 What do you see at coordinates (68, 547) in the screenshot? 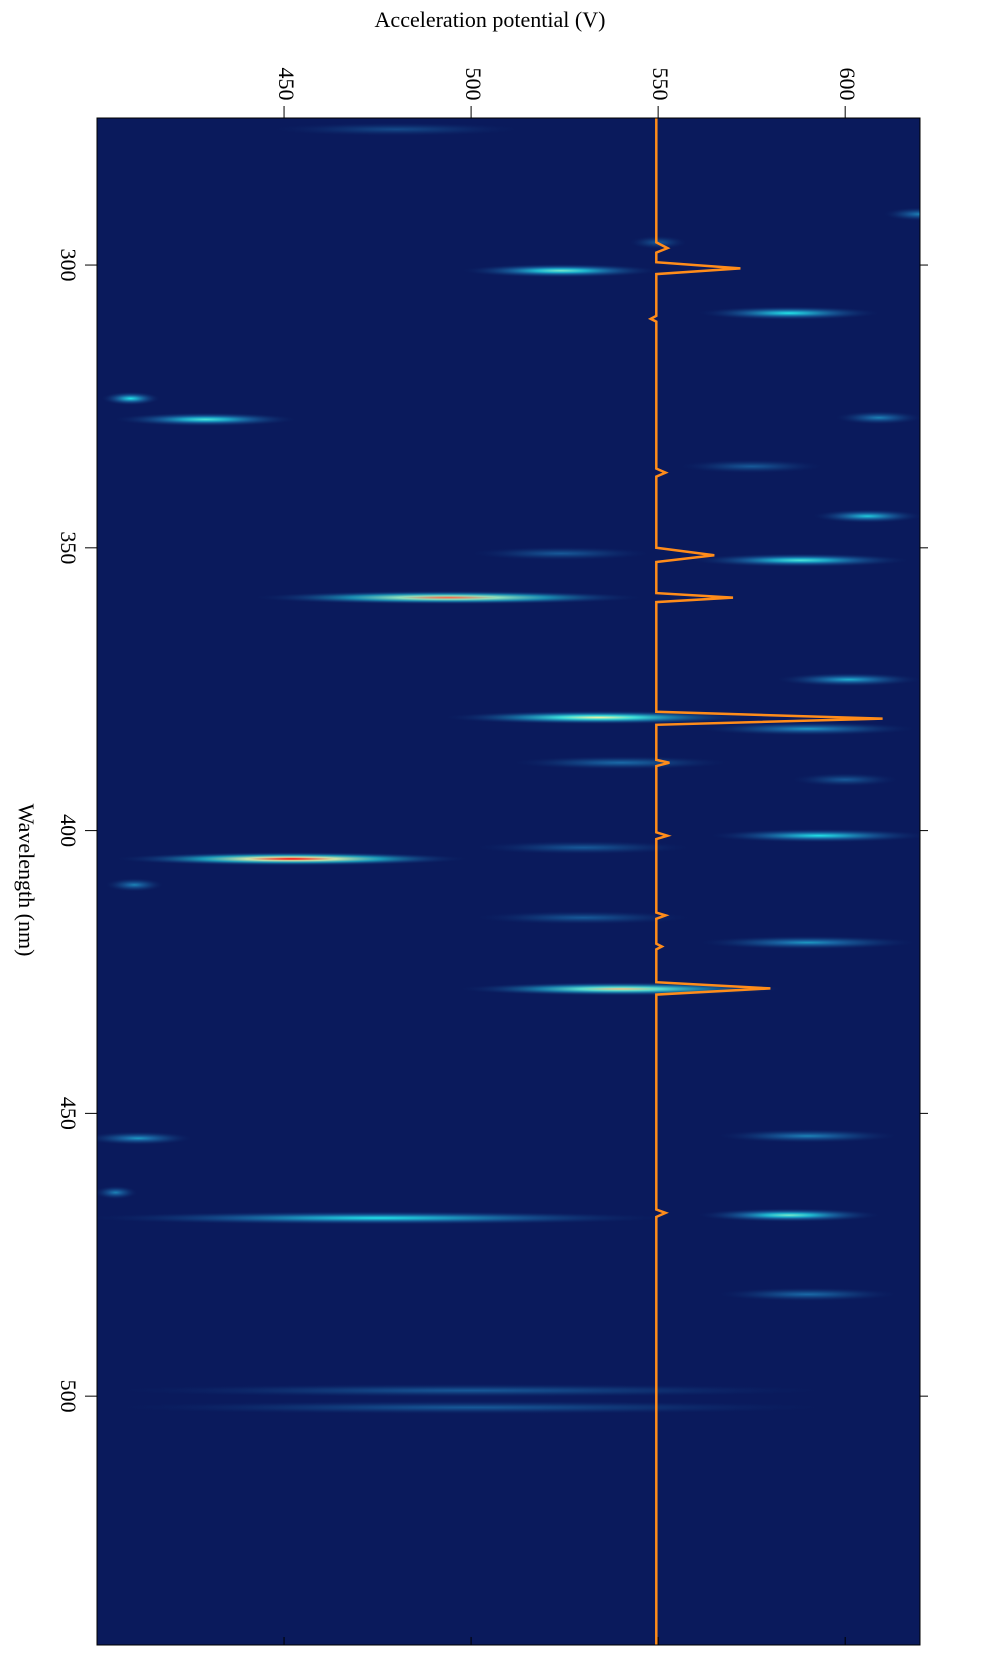
I see `x-tick-label: 350` at bounding box center [68, 547].